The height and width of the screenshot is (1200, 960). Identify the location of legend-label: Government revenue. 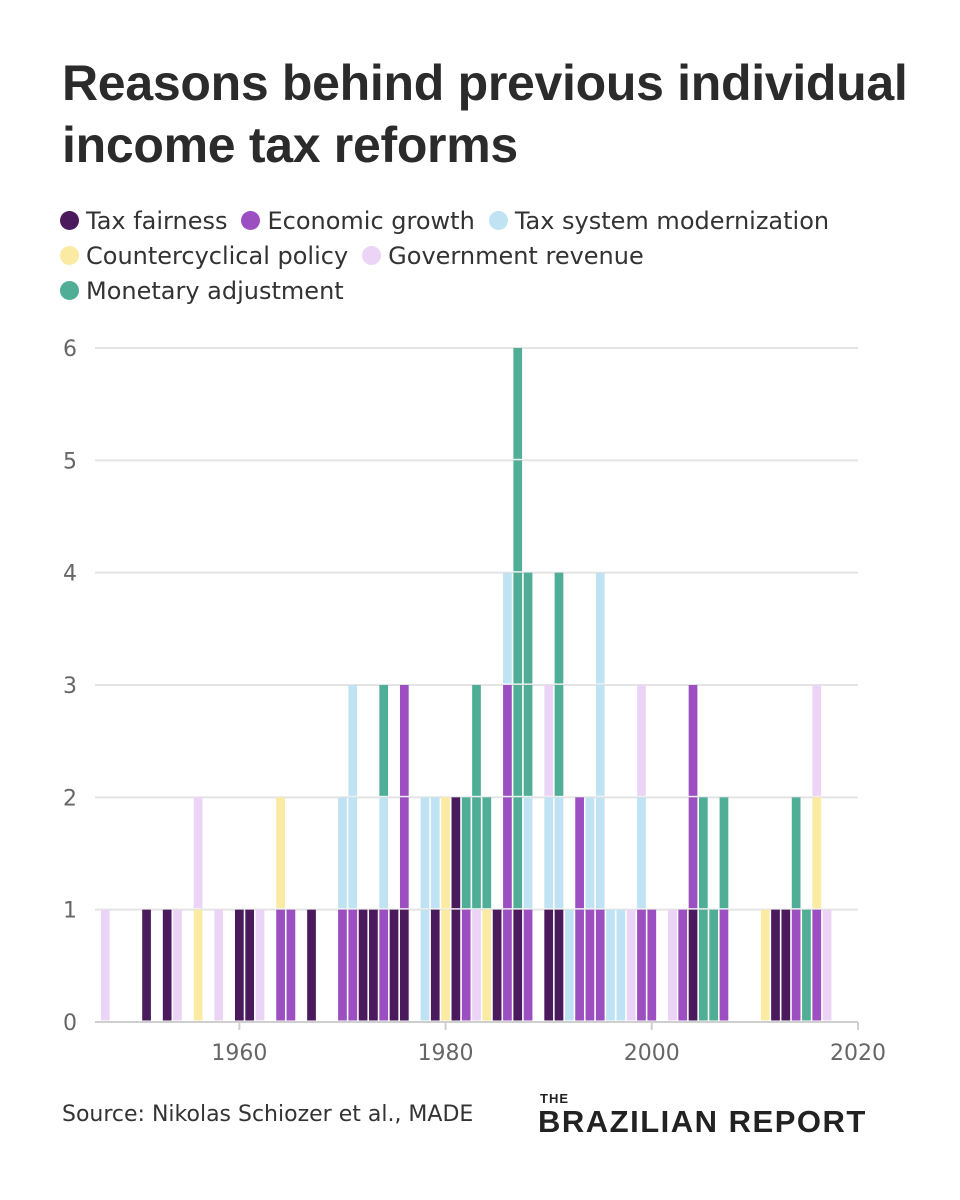
(516, 255).